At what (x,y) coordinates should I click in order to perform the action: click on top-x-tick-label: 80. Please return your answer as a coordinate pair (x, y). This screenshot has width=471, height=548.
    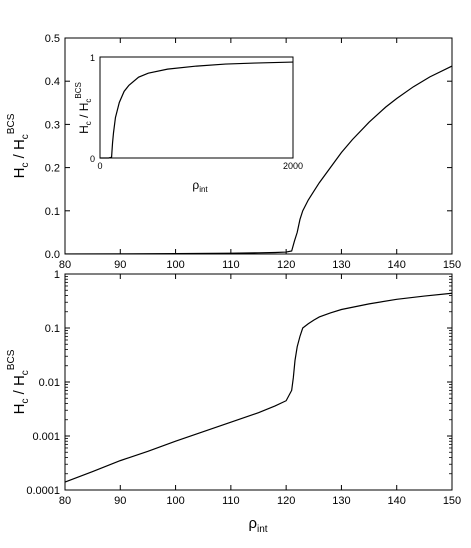
    Looking at the image, I should click on (65, 265).